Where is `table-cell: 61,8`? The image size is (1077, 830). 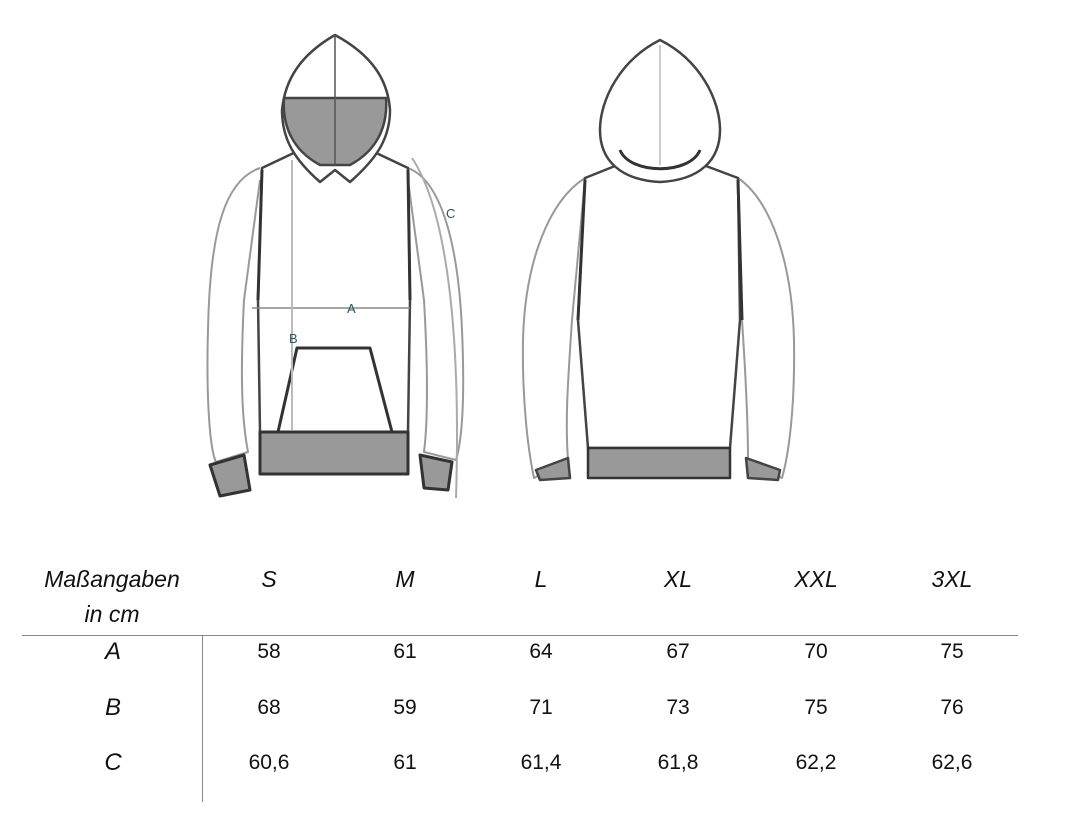 table-cell: 61,8 is located at coordinates (678, 762).